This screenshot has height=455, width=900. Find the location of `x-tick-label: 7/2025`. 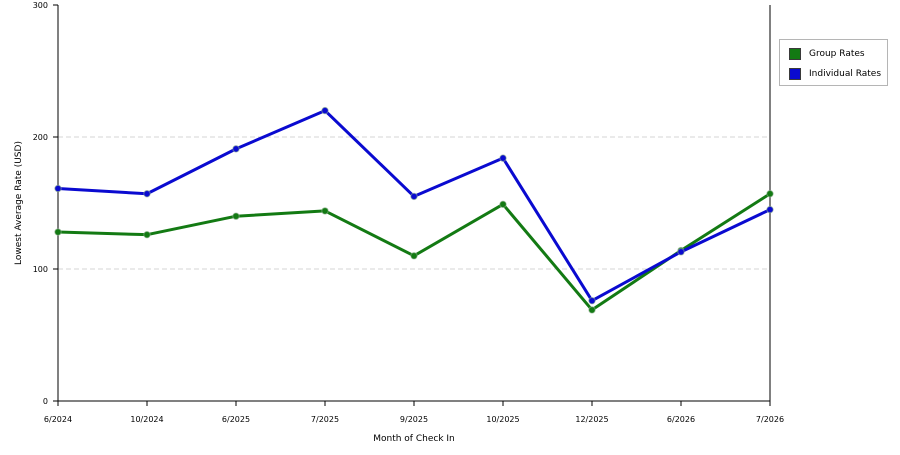

x-tick-label: 7/2025 is located at coordinates (325, 419).